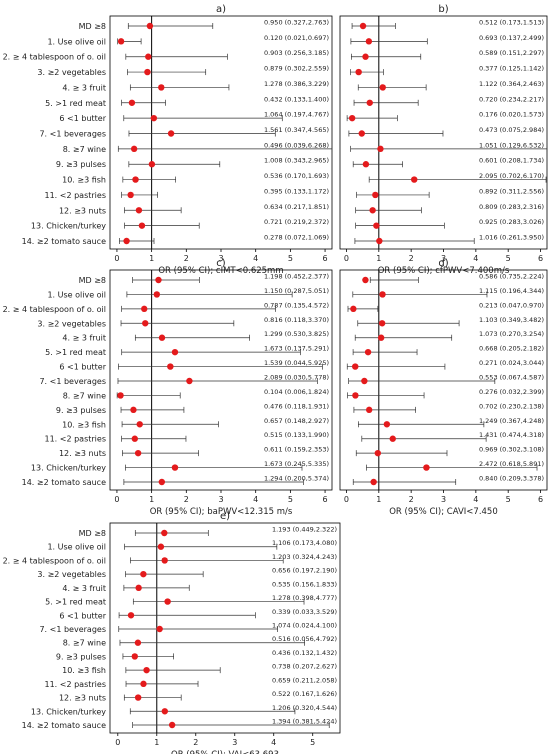 The height and width of the screenshot is (754, 550). What do you see at coordinates (304, 653) in the screenshot?
I see `or-value-label: 0.436 (0.132,1.432)` at bounding box center [304, 653].